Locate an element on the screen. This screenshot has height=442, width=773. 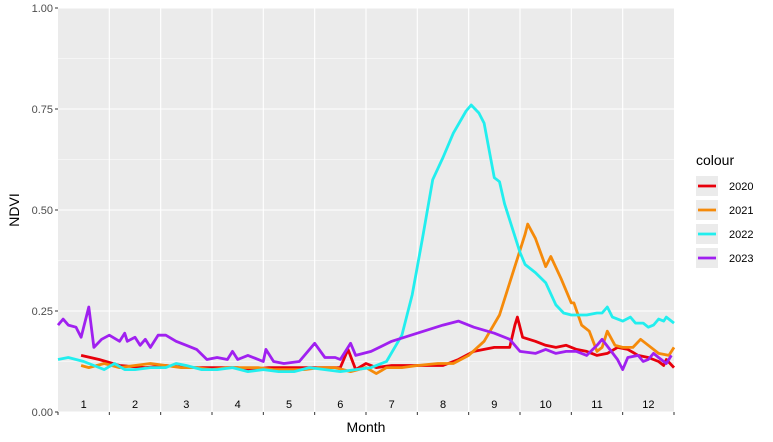
legend: colour 2020 2021 2022 2023 is located at coordinates (724, 210).